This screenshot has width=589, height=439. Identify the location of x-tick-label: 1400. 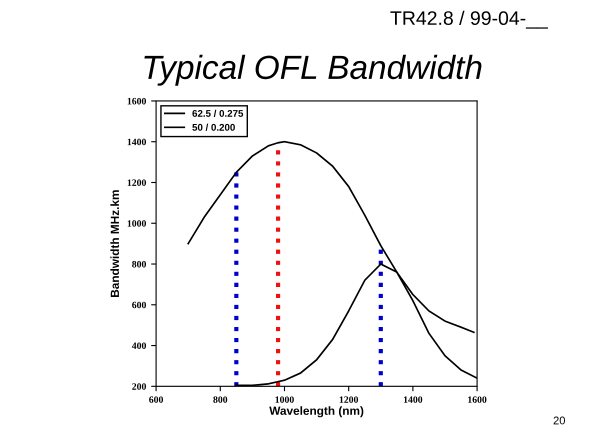
(413, 399).